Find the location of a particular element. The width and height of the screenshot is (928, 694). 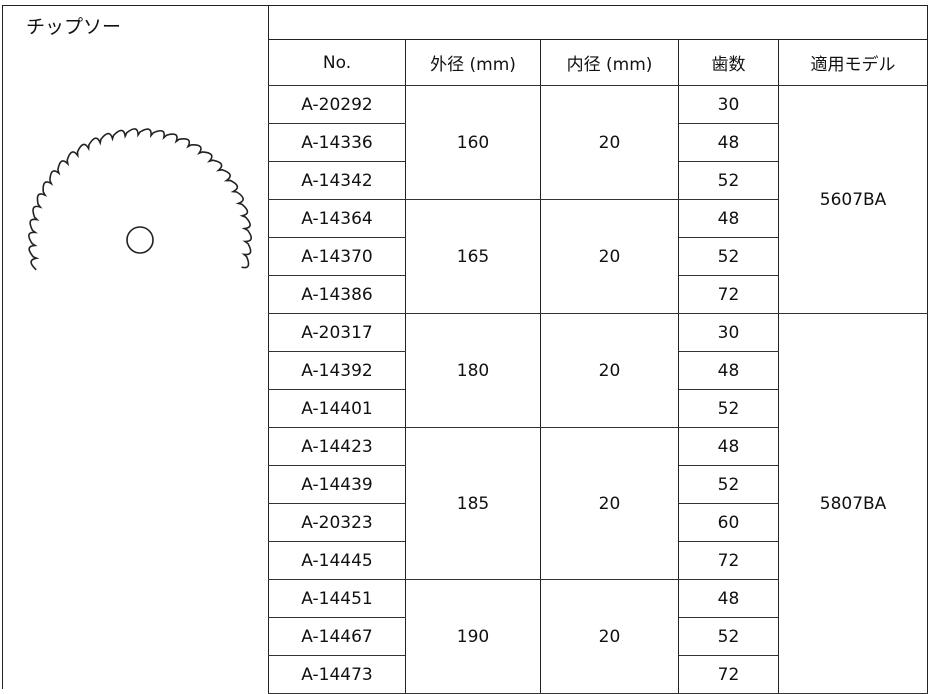

header-row: No. 外径 (mm) 内径 (mm) 歯数 適用モデル is located at coordinates (598, 62).